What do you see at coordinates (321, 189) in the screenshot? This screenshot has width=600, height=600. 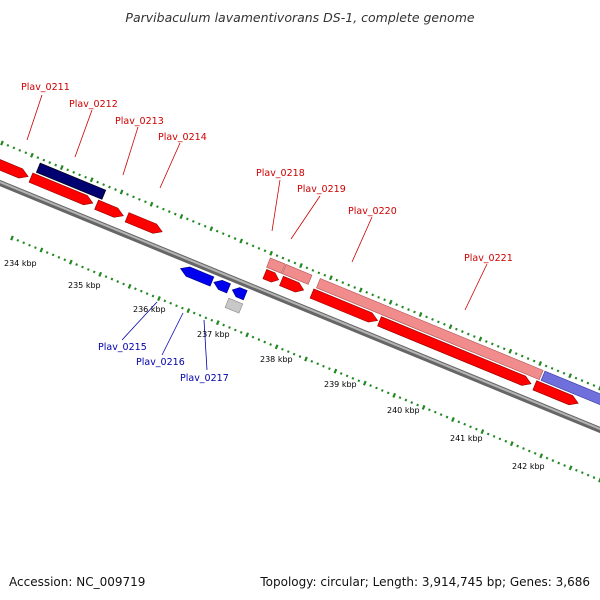 I see `gene-label-plav-0219: Plav_0219` at bounding box center [321, 189].